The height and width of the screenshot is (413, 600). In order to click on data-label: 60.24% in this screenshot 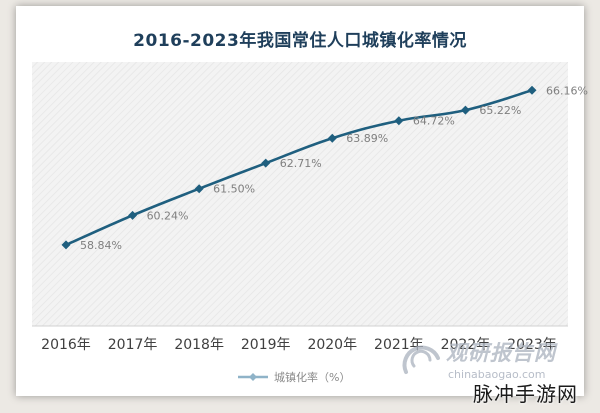, I will do `click(168, 215)`.